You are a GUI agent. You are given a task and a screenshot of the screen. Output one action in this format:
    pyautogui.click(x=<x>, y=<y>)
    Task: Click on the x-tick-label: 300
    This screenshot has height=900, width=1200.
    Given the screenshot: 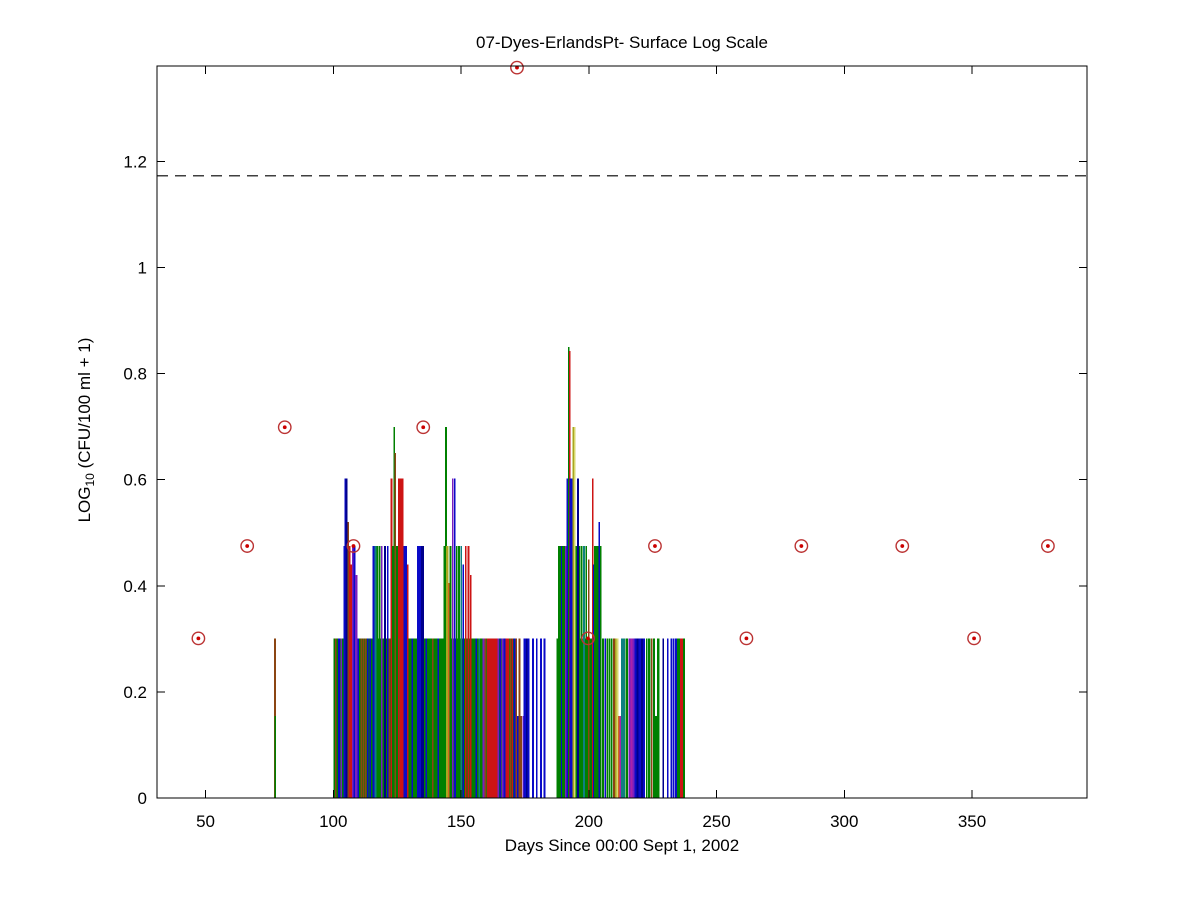 What is the action you would take?
    pyautogui.click(x=844, y=821)
    